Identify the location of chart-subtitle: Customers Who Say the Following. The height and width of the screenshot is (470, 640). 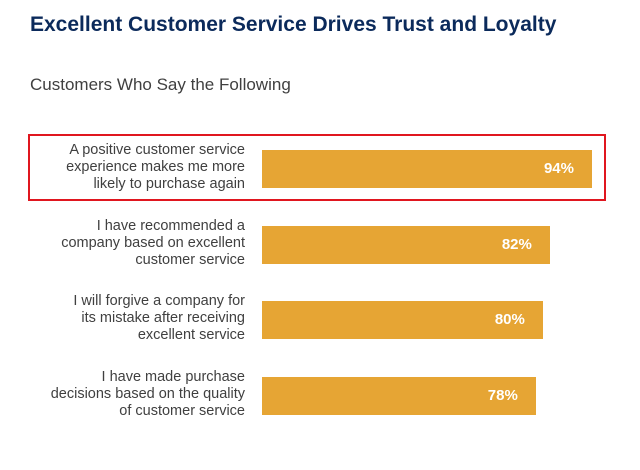
(160, 84).